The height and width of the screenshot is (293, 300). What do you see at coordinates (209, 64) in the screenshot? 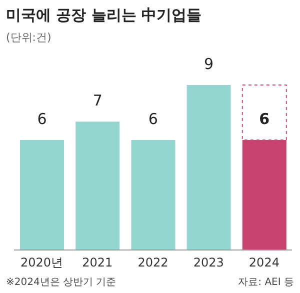
I see `data-label: 9` at bounding box center [209, 64].